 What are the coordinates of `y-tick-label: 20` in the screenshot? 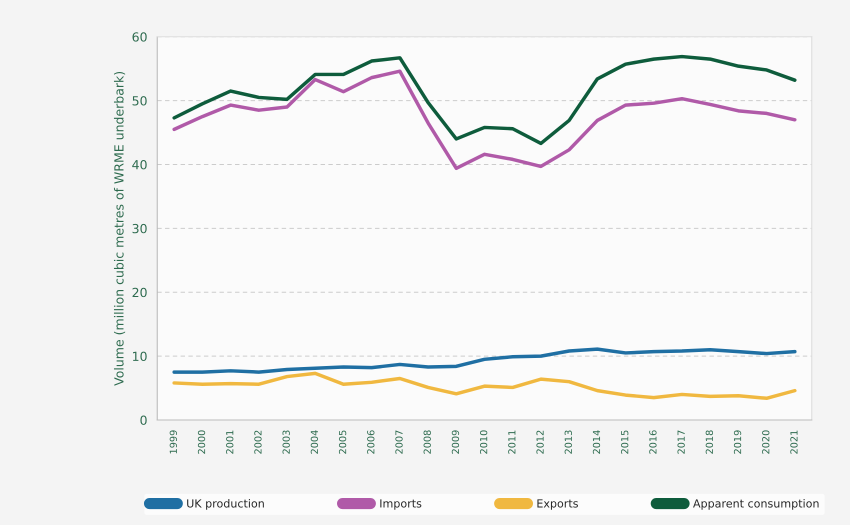 It's located at (139, 293).